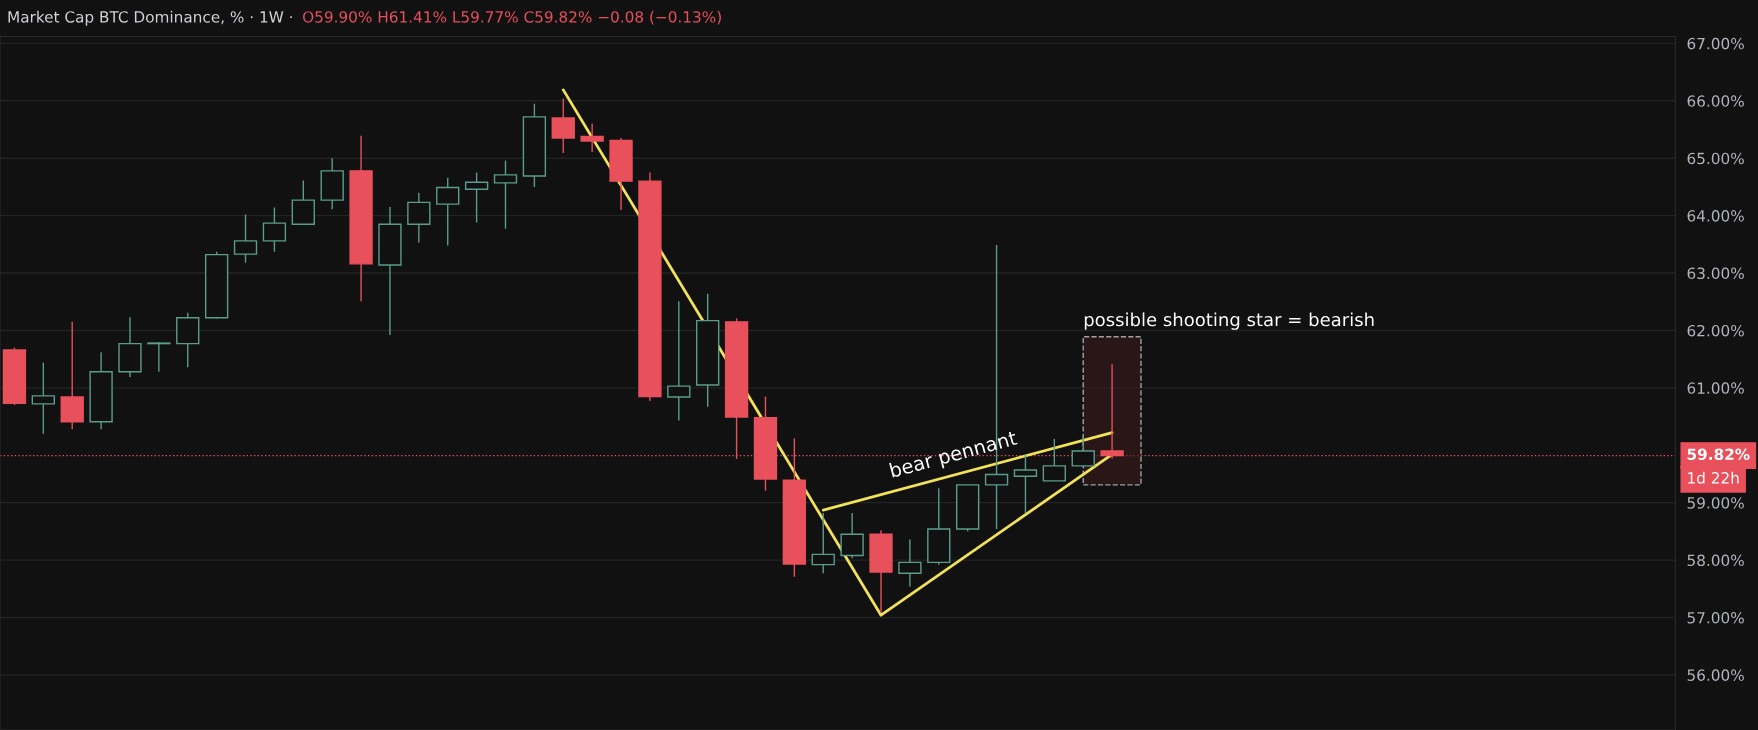  What do you see at coordinates (1715, 503) in the screenshot?
I see `y-tick-label: 59.00%` at bounding box center [1715, 503].